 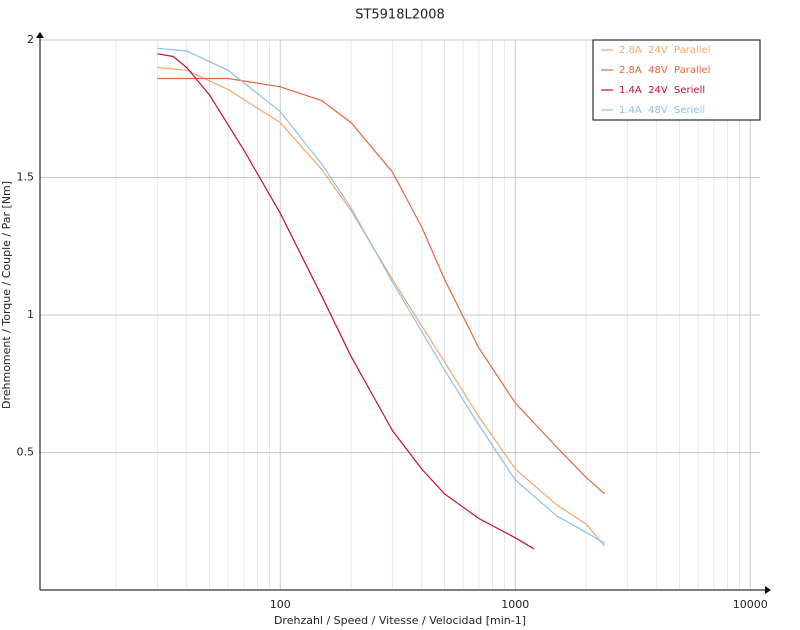 What do you see at coordinates (40, 35) in the screenshot?
I see `y-axis-arrow` at bounding box center [40, 35].